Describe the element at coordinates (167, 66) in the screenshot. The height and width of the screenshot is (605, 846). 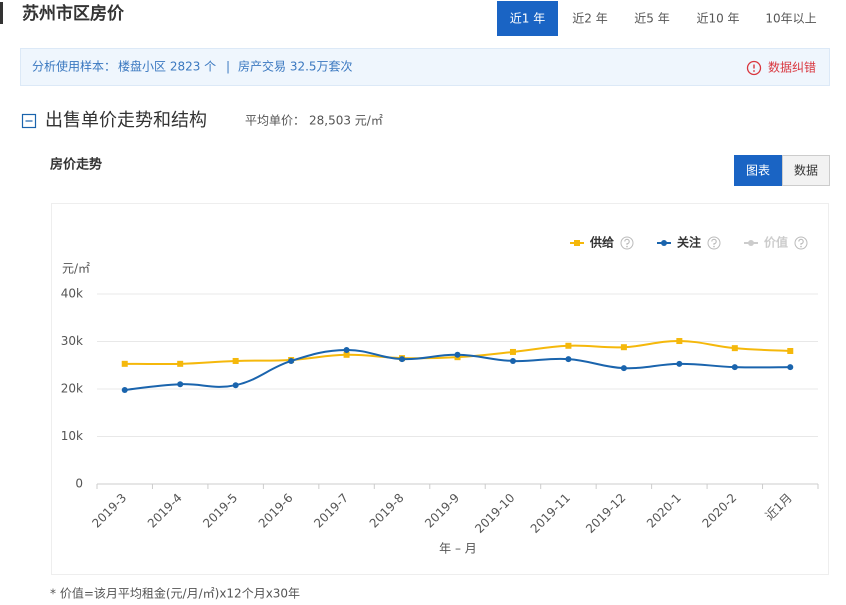
I see `sample-text: 楼盘小区 2823 个` at that location.